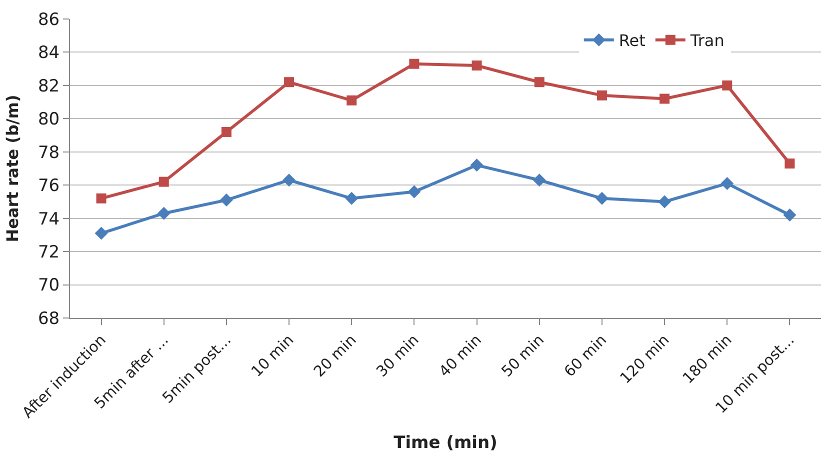  I want to click on y-axis-title: Heart rate (b/m), so click(12, 168).